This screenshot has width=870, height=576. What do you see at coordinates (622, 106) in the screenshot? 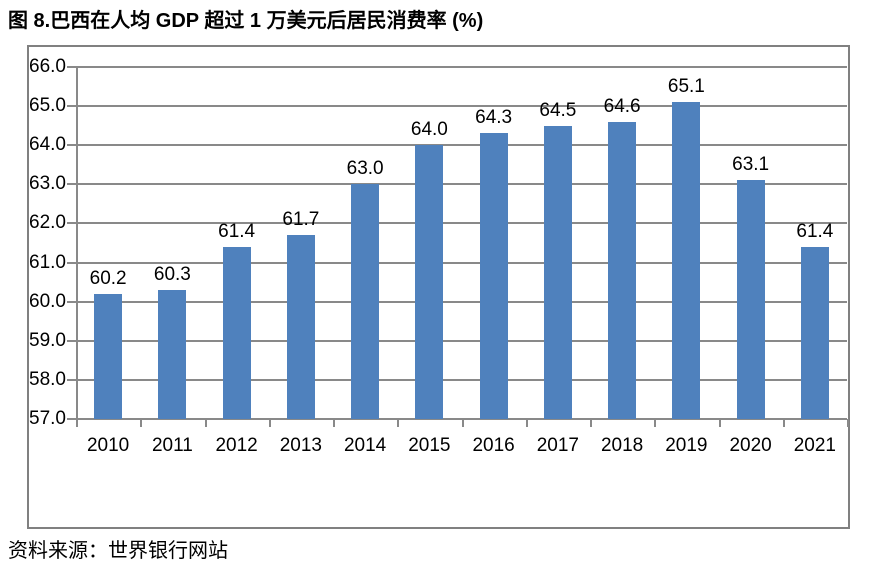
I see `bar-value-label: 64.6` at bounding box center [622, 106].